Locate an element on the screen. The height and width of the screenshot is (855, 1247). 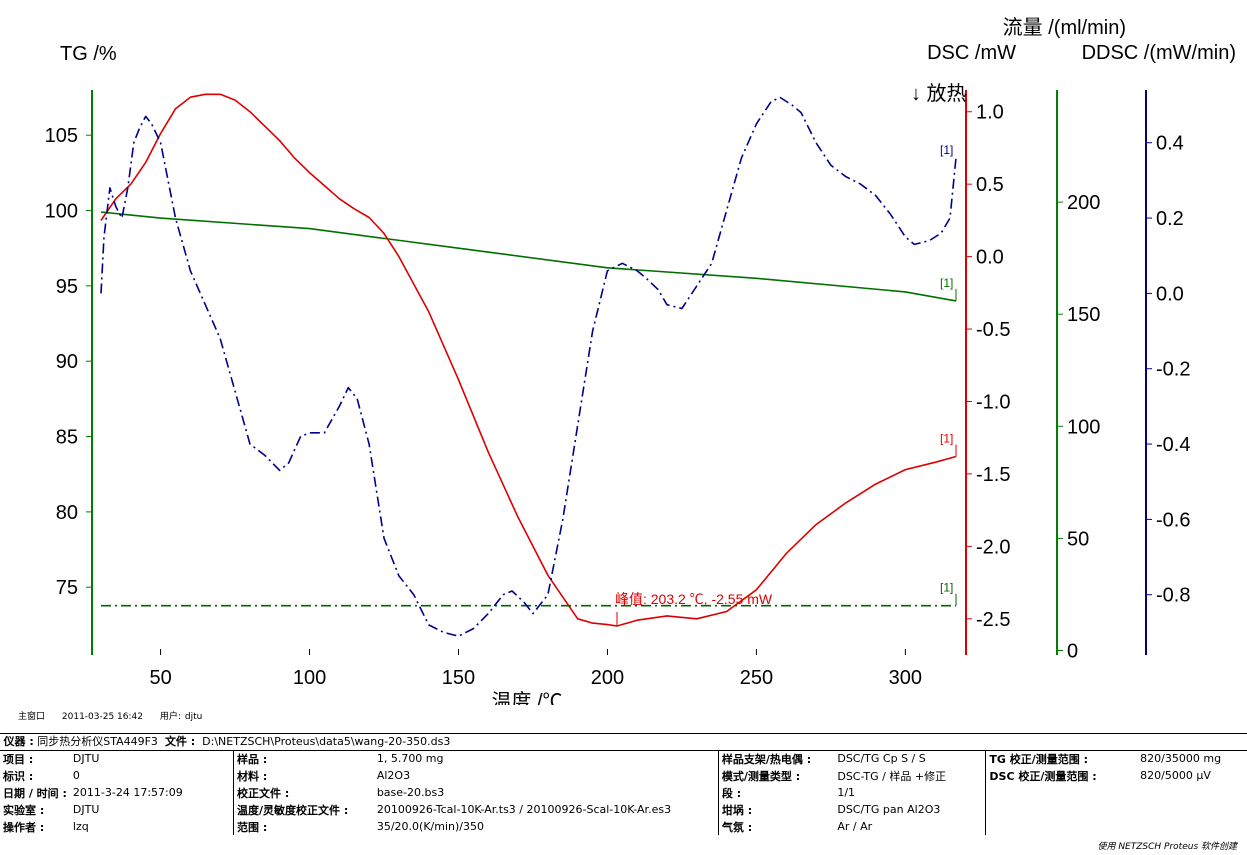
info-key: 材料 : is located at coordinates (303, 775).